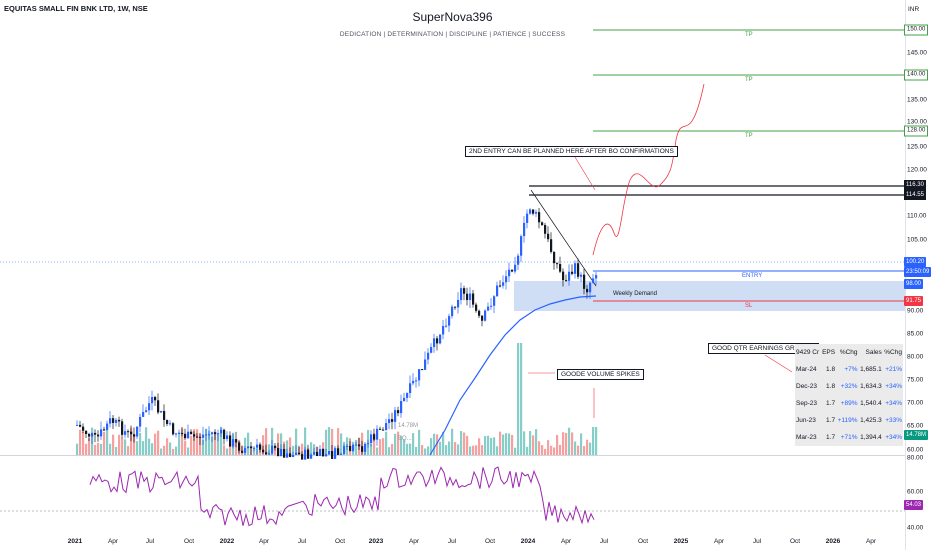  What do you see at coordinates (76, 8) in the screenshot?
I see `symbol-title: EQUITAS SMALL FIN BNK LTD, 1W, NSE` at bounding box center [76, 8].